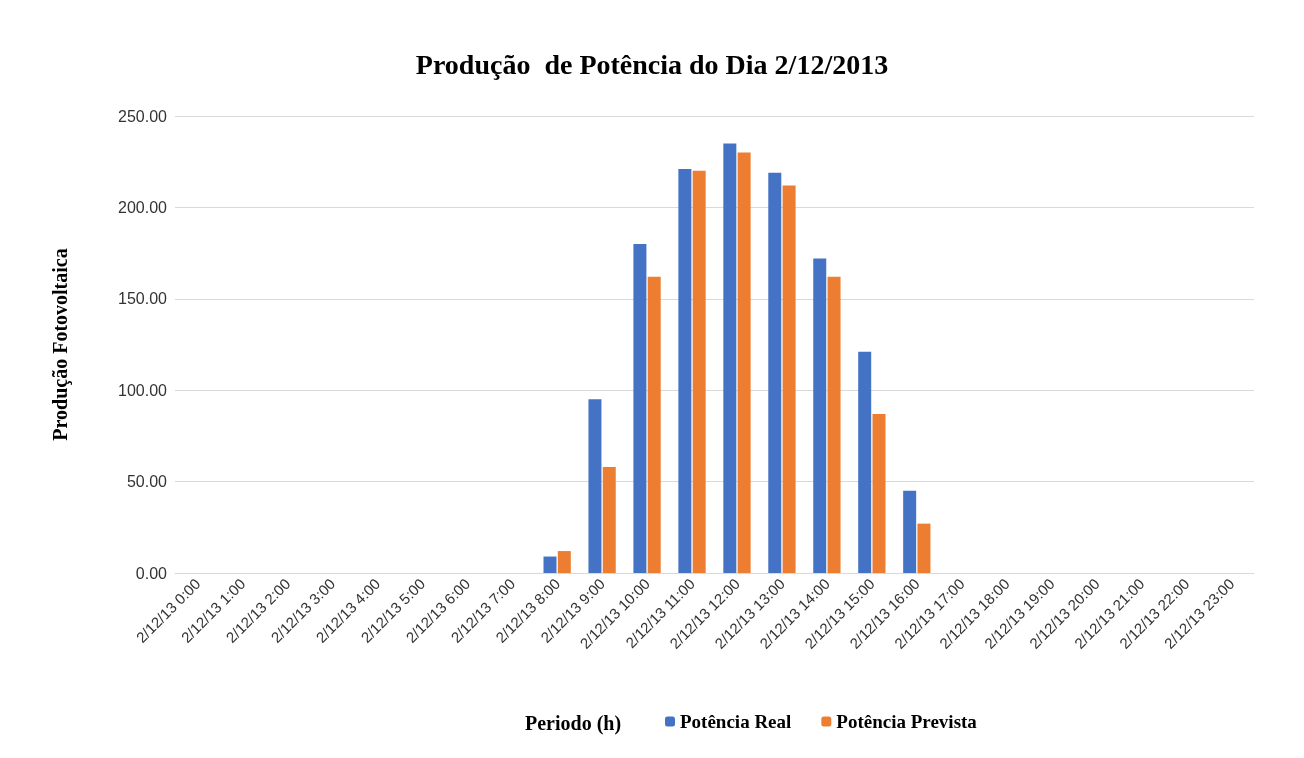 The width and height of the screenshot is (1304, 758). What do you see at coordinates (736, 721) in the screenshot?
I see `legend-label: Potência Real` at bounding box center [736, 721].